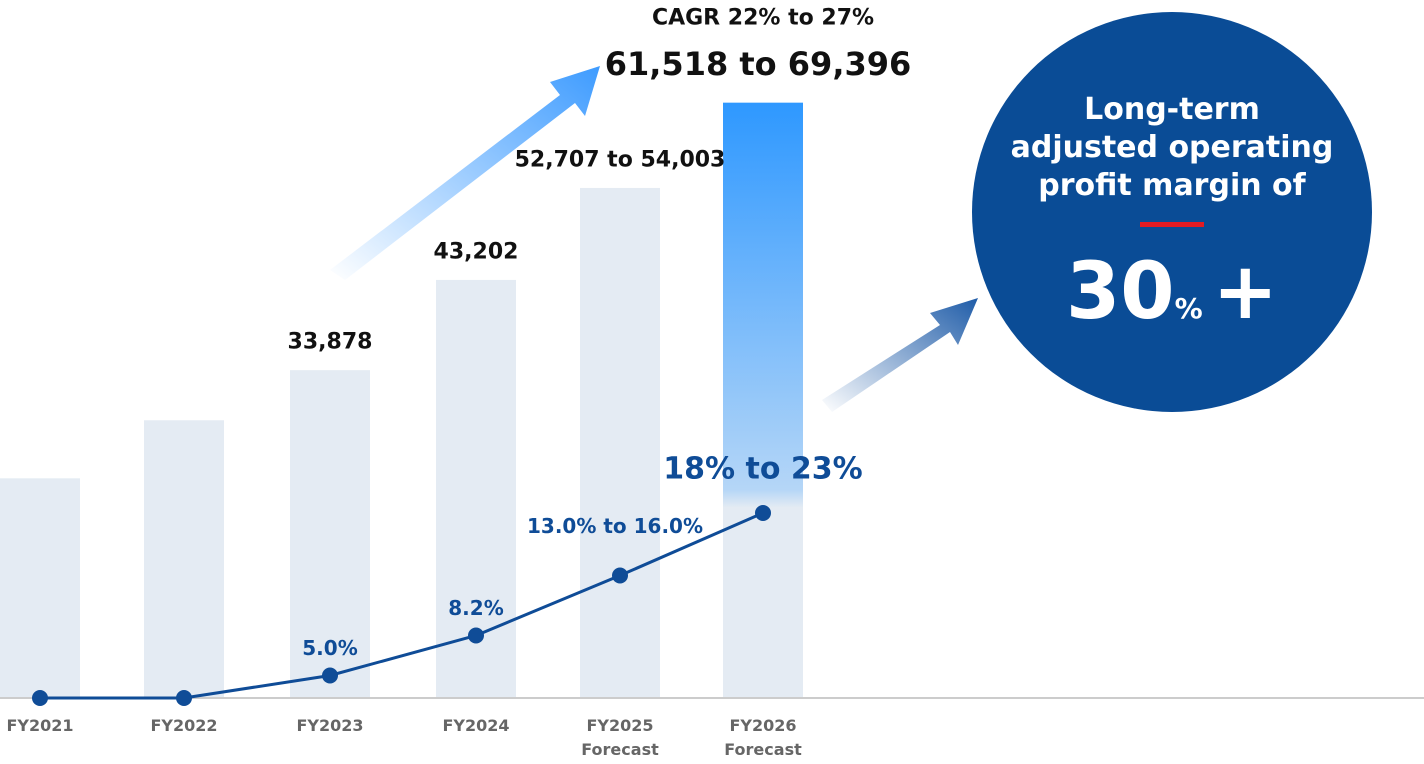 This screenshot has height=764, width=1424. Describe the element at coordinates (763, 18) in the screenshot. I see `cagr: CAGR 22% to 27%` at that location.